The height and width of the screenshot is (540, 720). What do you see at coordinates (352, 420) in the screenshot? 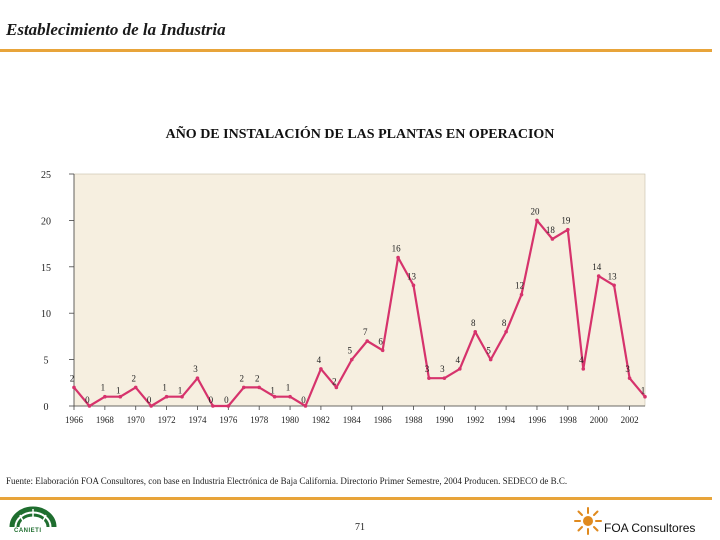
I see `x-tick-label: 1984` at bounding box center [352, 420].